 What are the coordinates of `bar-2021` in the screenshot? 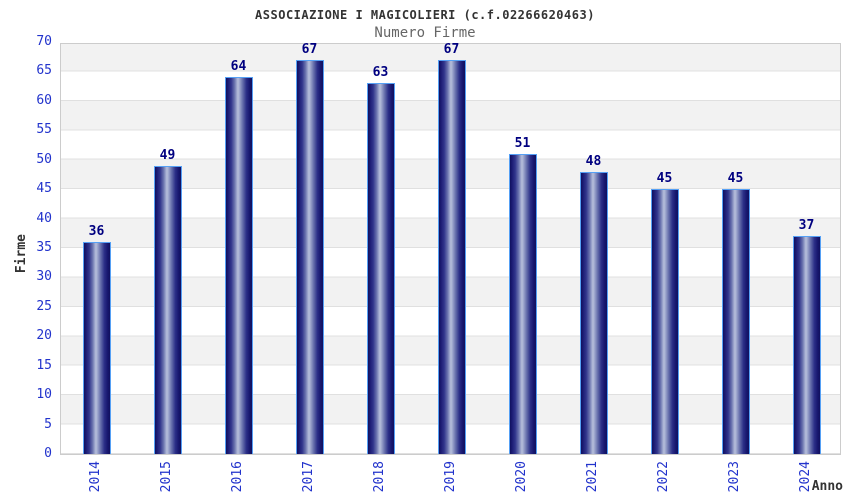 It's located at (593, 312).